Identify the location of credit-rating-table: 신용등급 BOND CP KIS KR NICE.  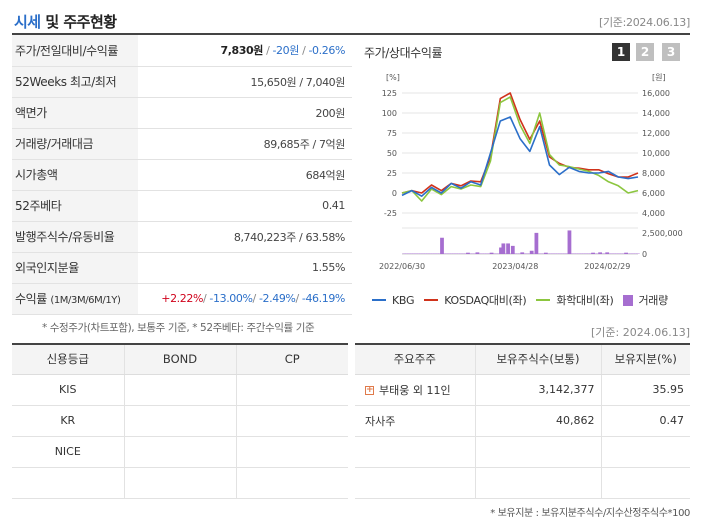
(180, 421).